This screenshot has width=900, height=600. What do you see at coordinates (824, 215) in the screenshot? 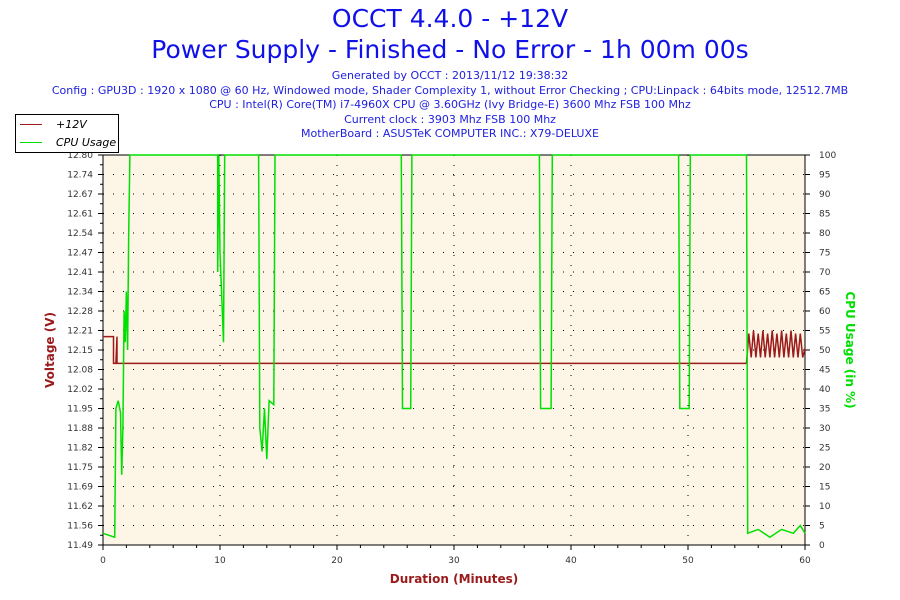
I see `y2-tick-label: 85` at bounding box center [824, 215].